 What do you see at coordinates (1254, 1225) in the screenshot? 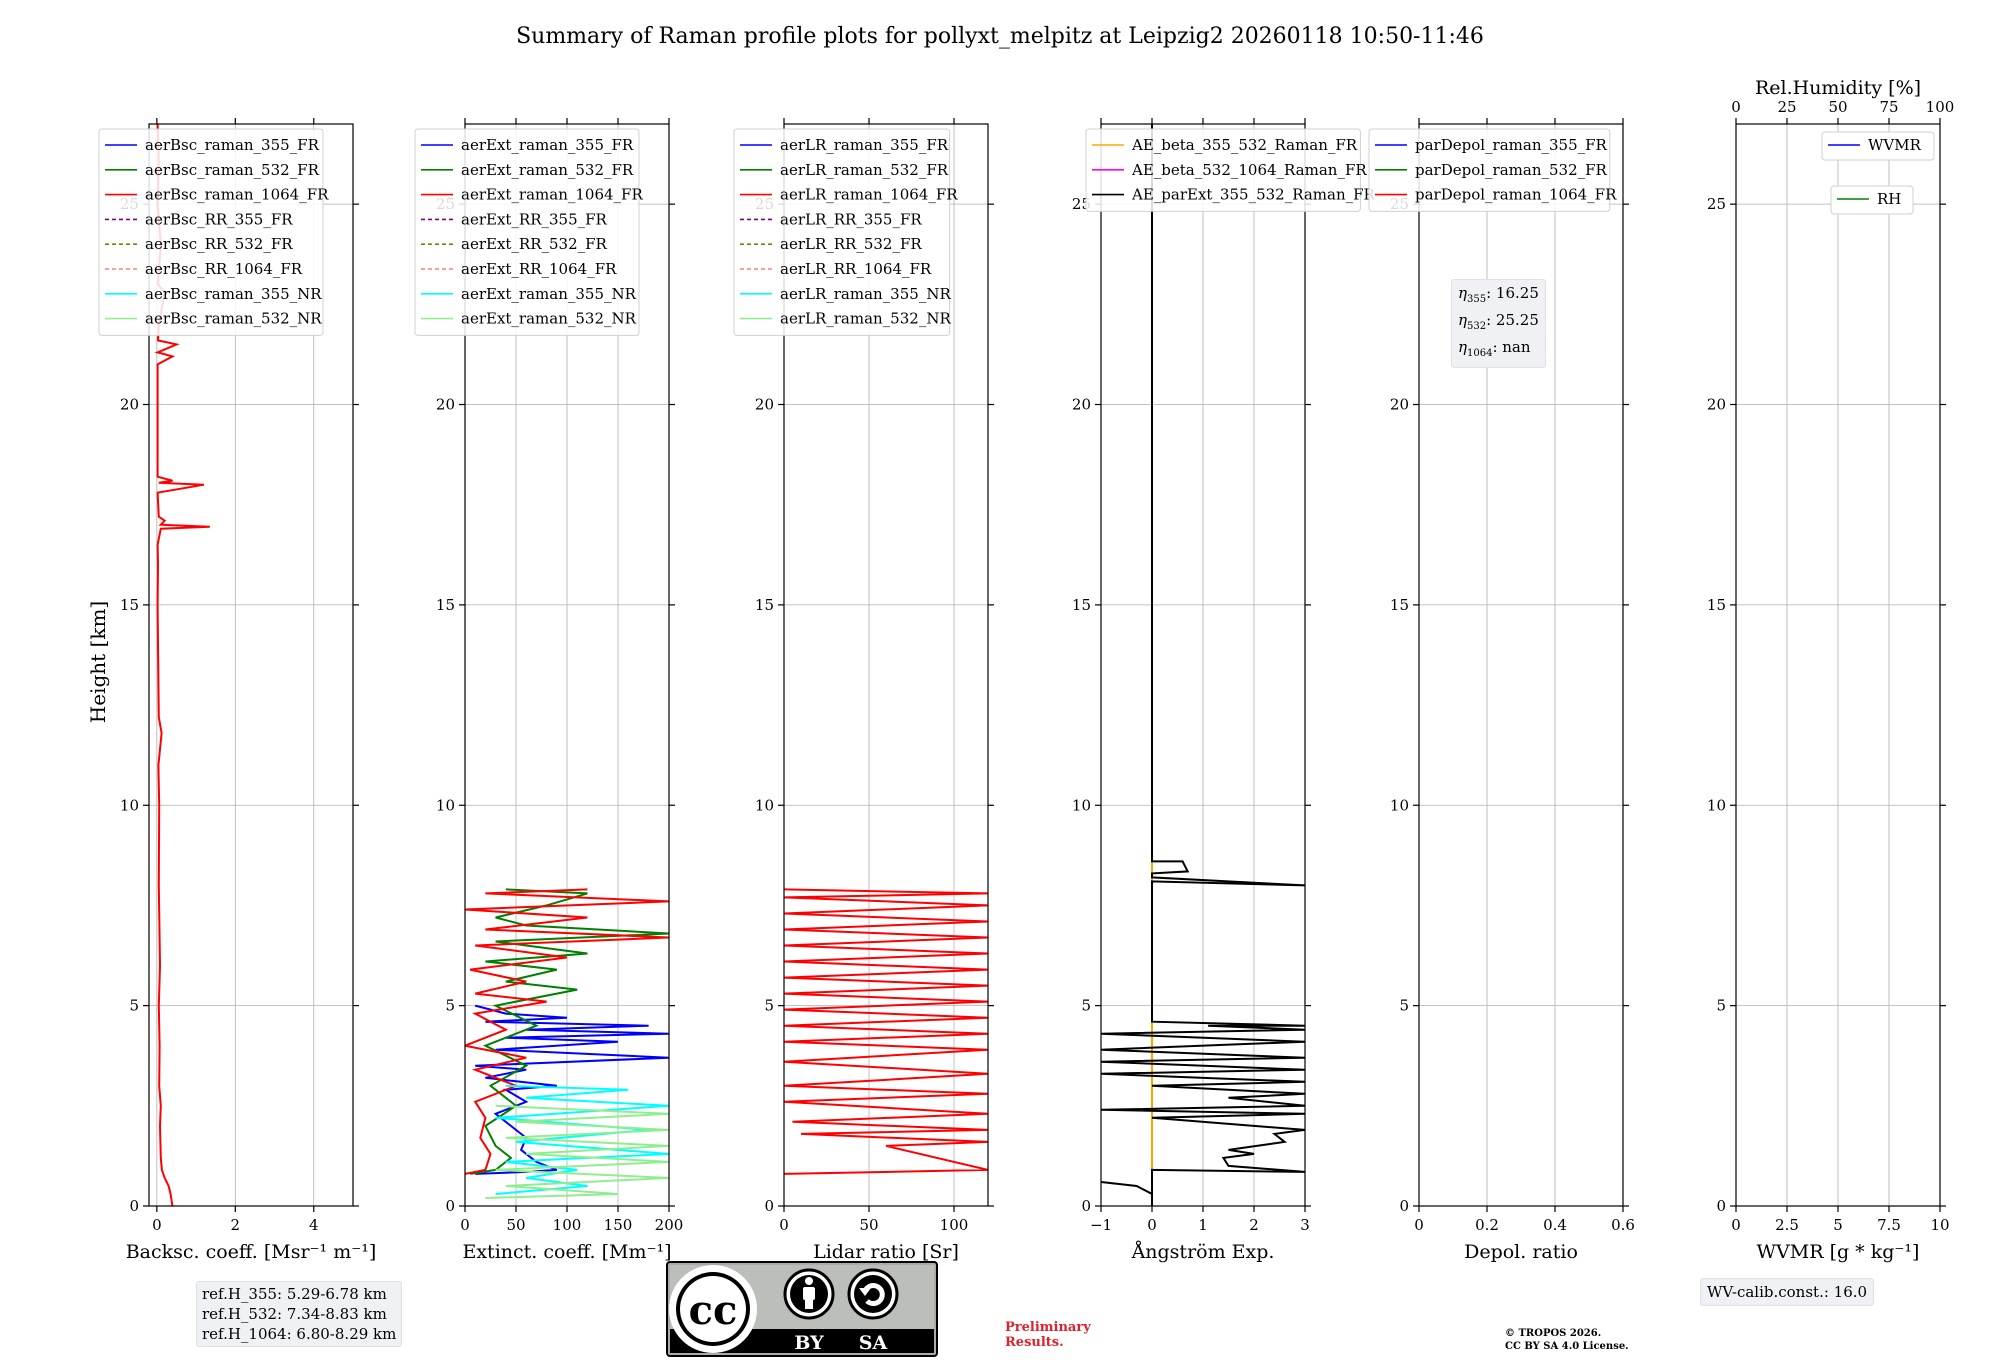
I see `x-tick-label: 2` at bounding box center [1254, 1225].